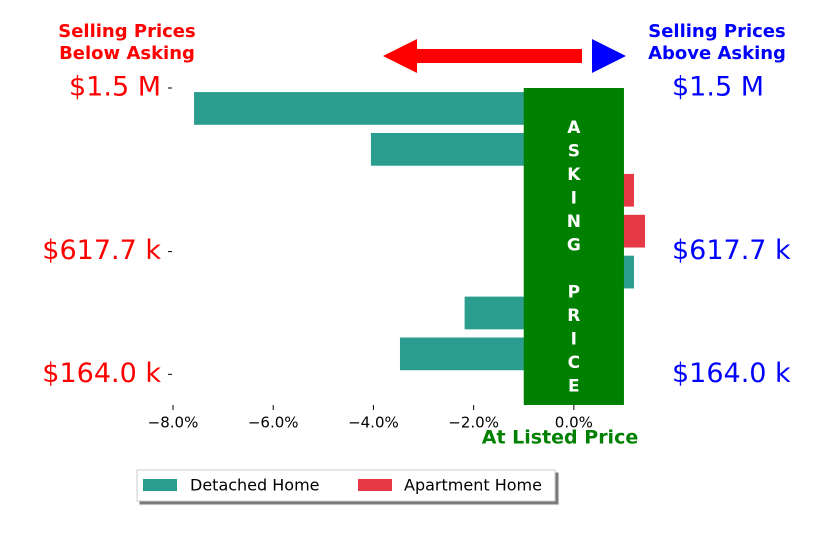 The width and height of the screenshot is (834, 541). Describe the element at coordinates (255, 485) in the screenshot. I see `legend-label: Detached Home` at that location.